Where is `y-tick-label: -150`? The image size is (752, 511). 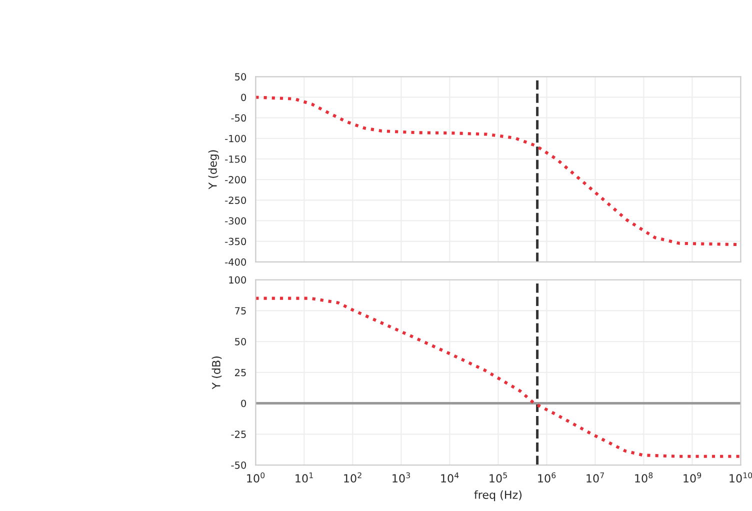 y-tick-label: -150 is located at coordinates (235, 159).